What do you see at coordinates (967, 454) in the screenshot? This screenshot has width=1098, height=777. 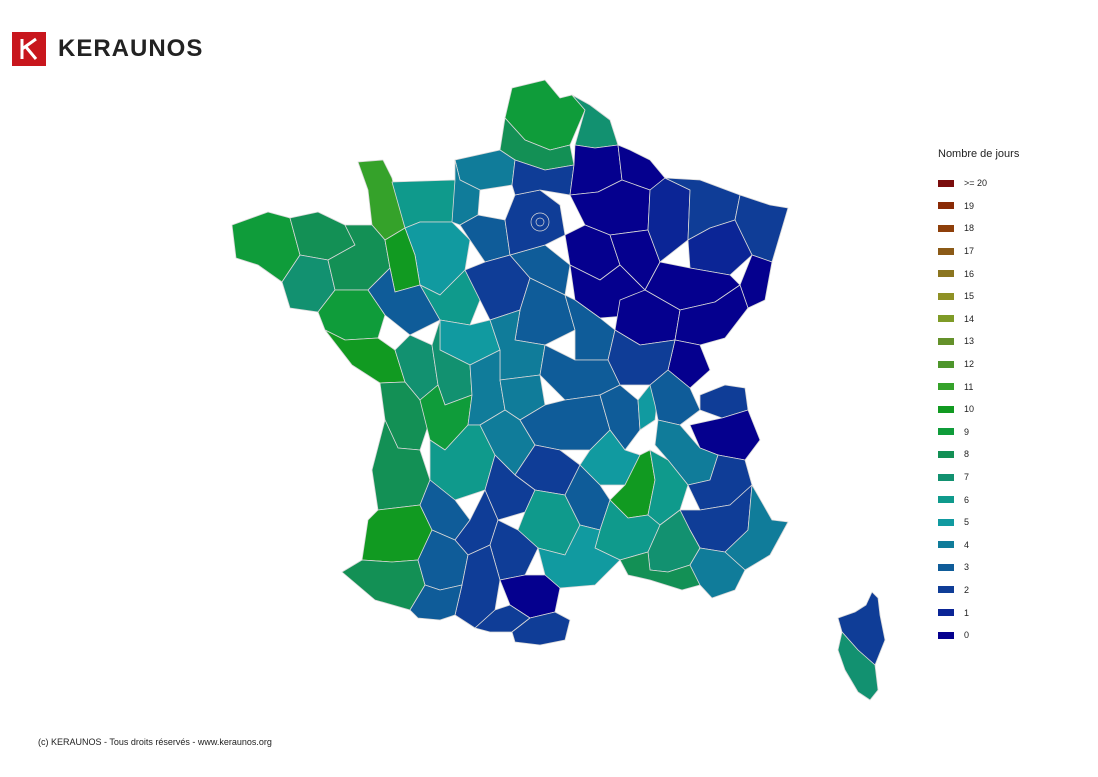 I see `legend-label: 8` at bounding box center [967, 454].